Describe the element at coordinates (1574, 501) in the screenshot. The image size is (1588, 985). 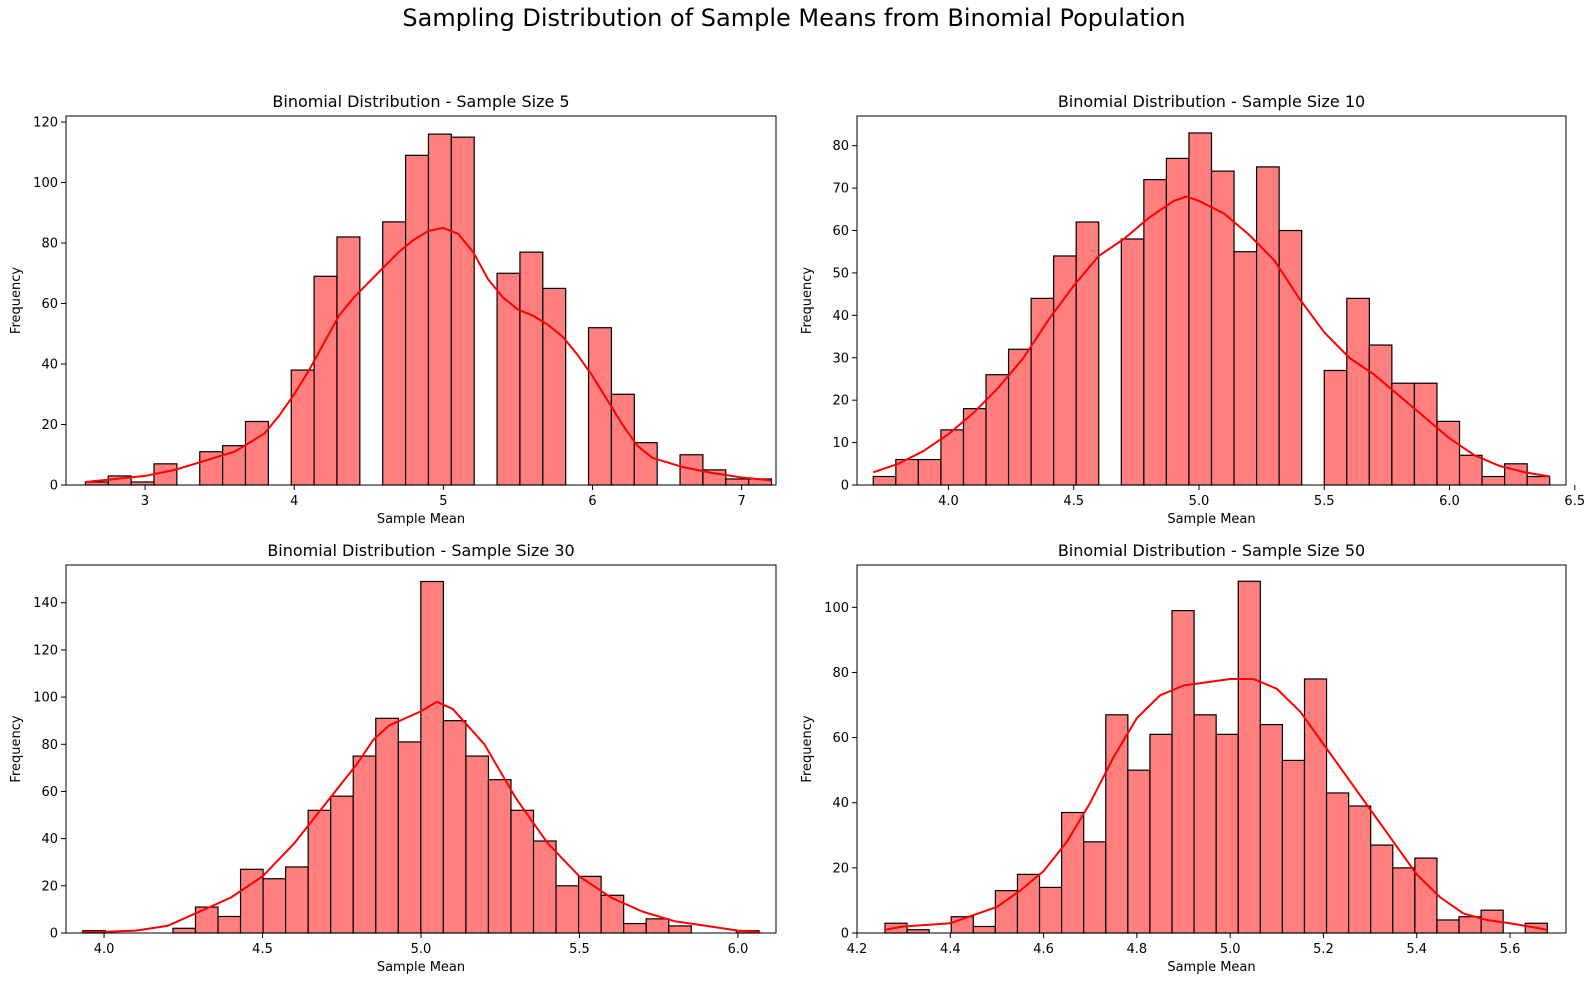
I see `x-tick-label: 6.5` at that location.